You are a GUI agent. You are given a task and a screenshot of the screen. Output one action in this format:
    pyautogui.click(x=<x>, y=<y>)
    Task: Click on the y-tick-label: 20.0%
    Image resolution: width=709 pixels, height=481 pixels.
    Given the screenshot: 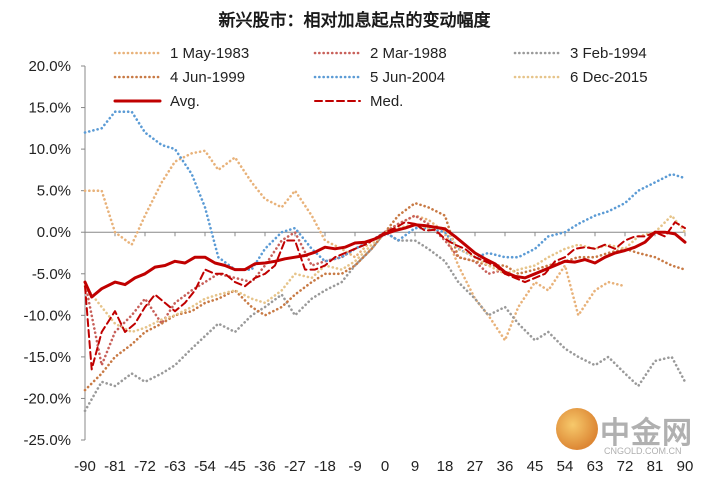 What is the action you would take?
    pyautogui.click(x=49, y=66)
    